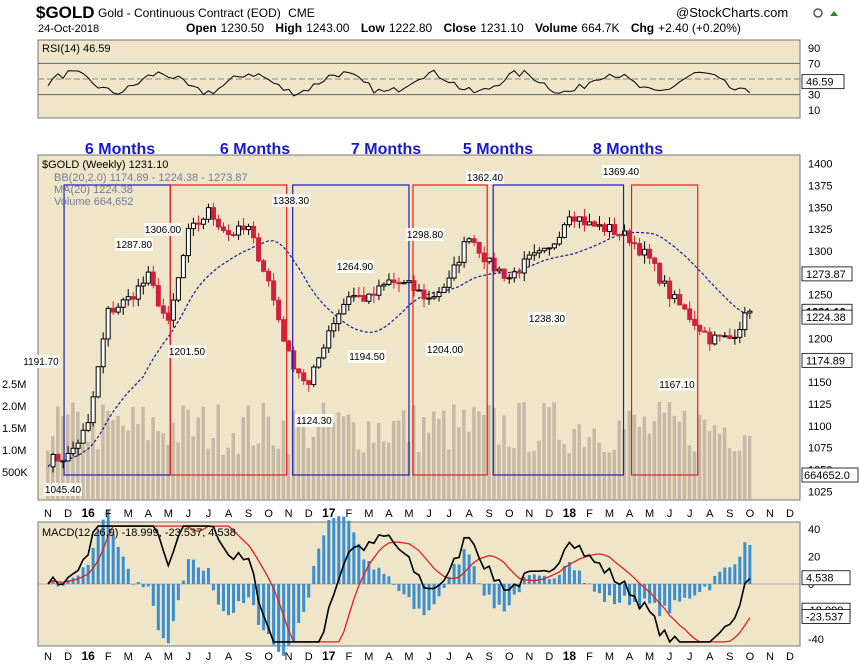  I want to click on x-tick-label: N, so click(289, 514).